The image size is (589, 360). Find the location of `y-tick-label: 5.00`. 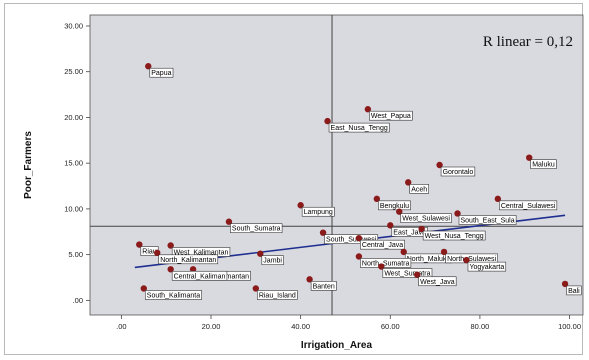

y-tick-label: 5.00 is located at coordinates (75, 254).